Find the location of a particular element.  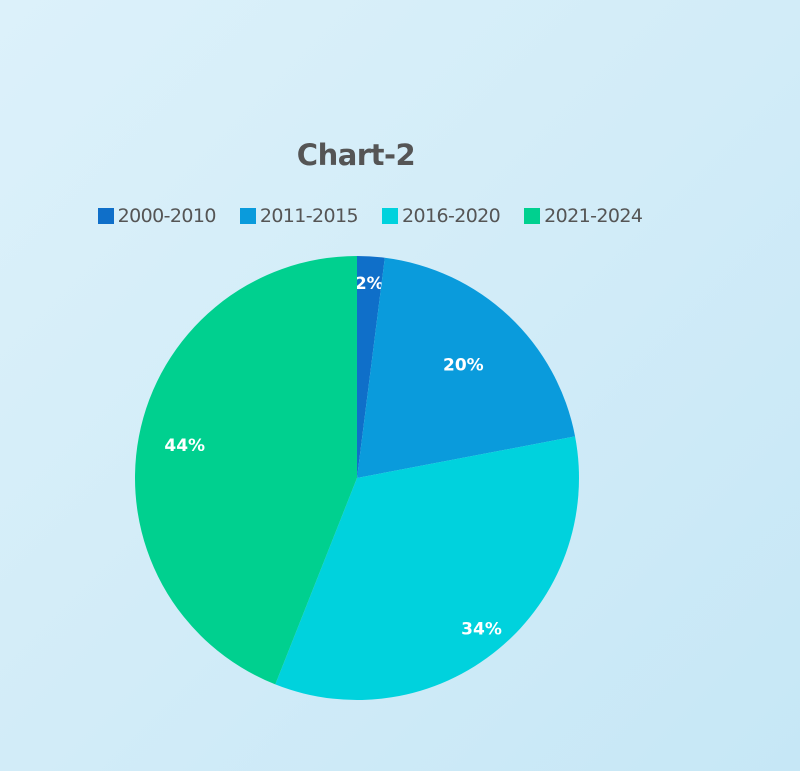

pie-slice-2011-2015 is located at coordinates (466, 367).